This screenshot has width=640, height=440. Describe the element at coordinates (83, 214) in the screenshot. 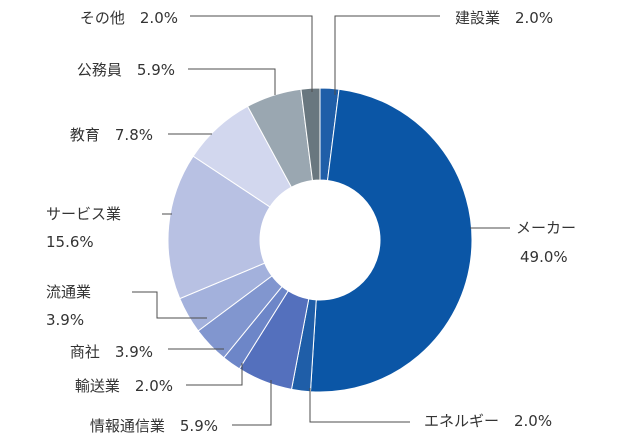

I see `slice-label-7-line-0: サービス業` at that location.